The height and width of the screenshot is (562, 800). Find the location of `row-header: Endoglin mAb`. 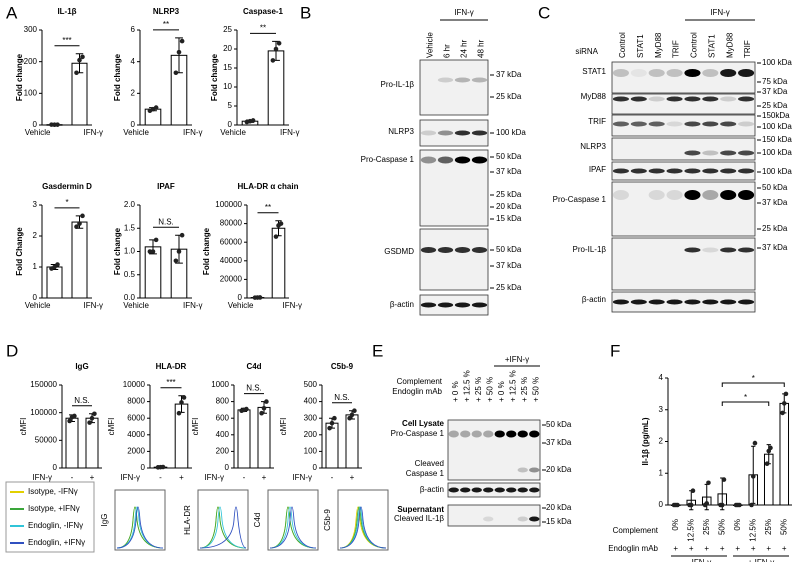

row-header: Endoglin mAb is located at coordinates (417, 391).